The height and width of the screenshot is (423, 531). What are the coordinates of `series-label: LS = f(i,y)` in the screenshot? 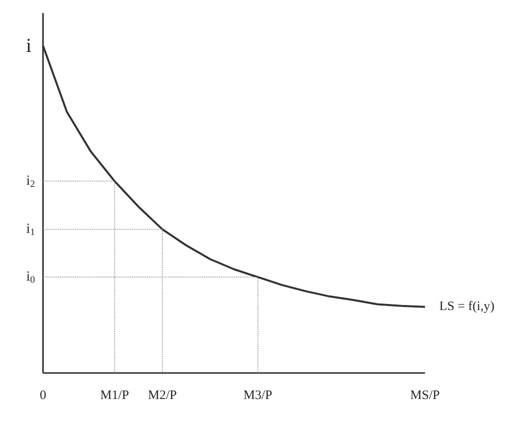 It's located at (467, 306).